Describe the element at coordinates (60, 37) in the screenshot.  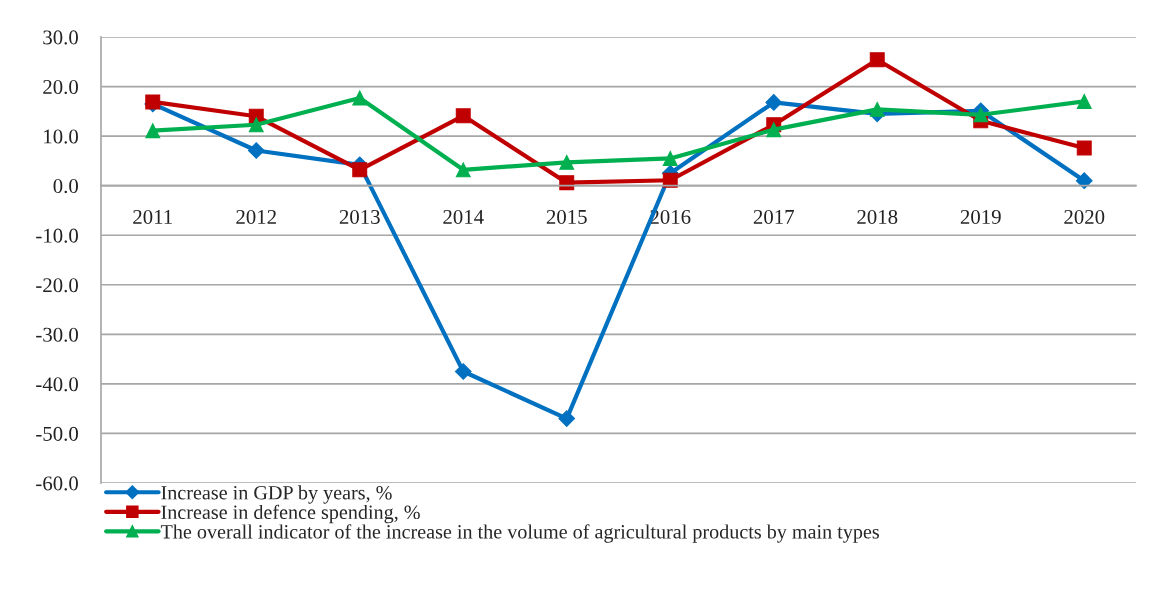
I see `y-tick-label: 30.0` at that location.